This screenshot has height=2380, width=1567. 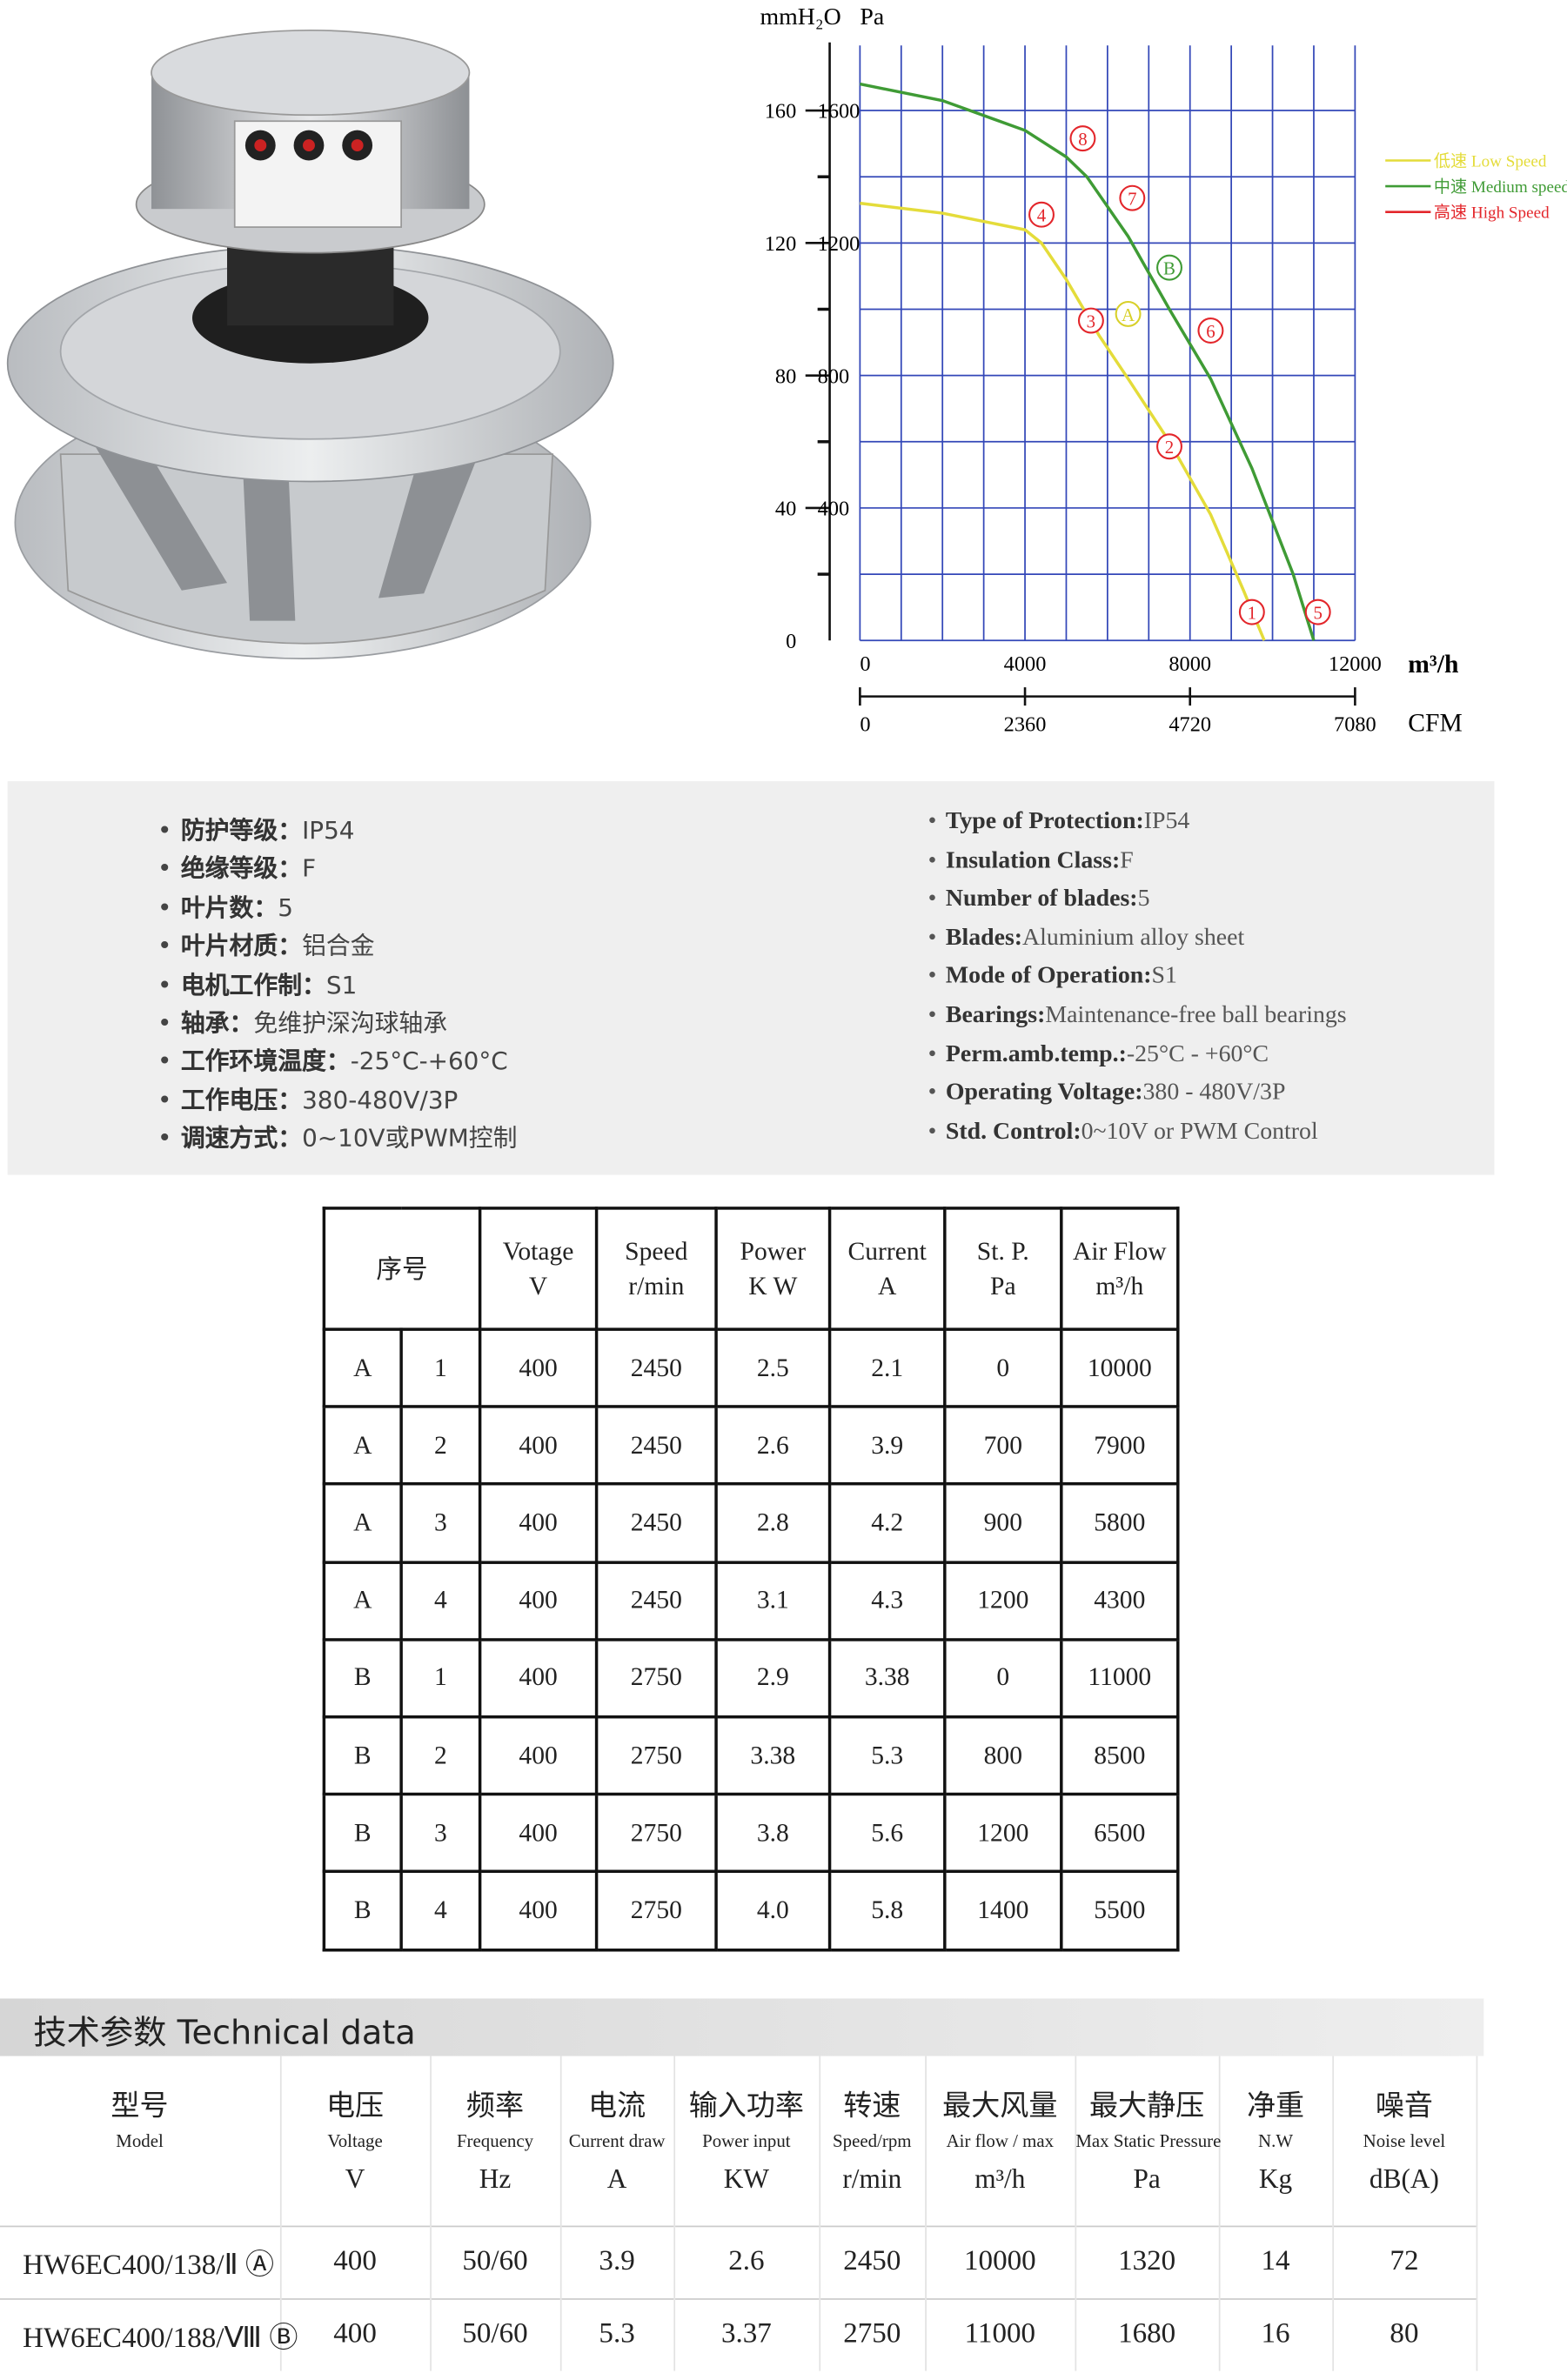 I want to click on cell: 2, so click(x=440, y=1446).